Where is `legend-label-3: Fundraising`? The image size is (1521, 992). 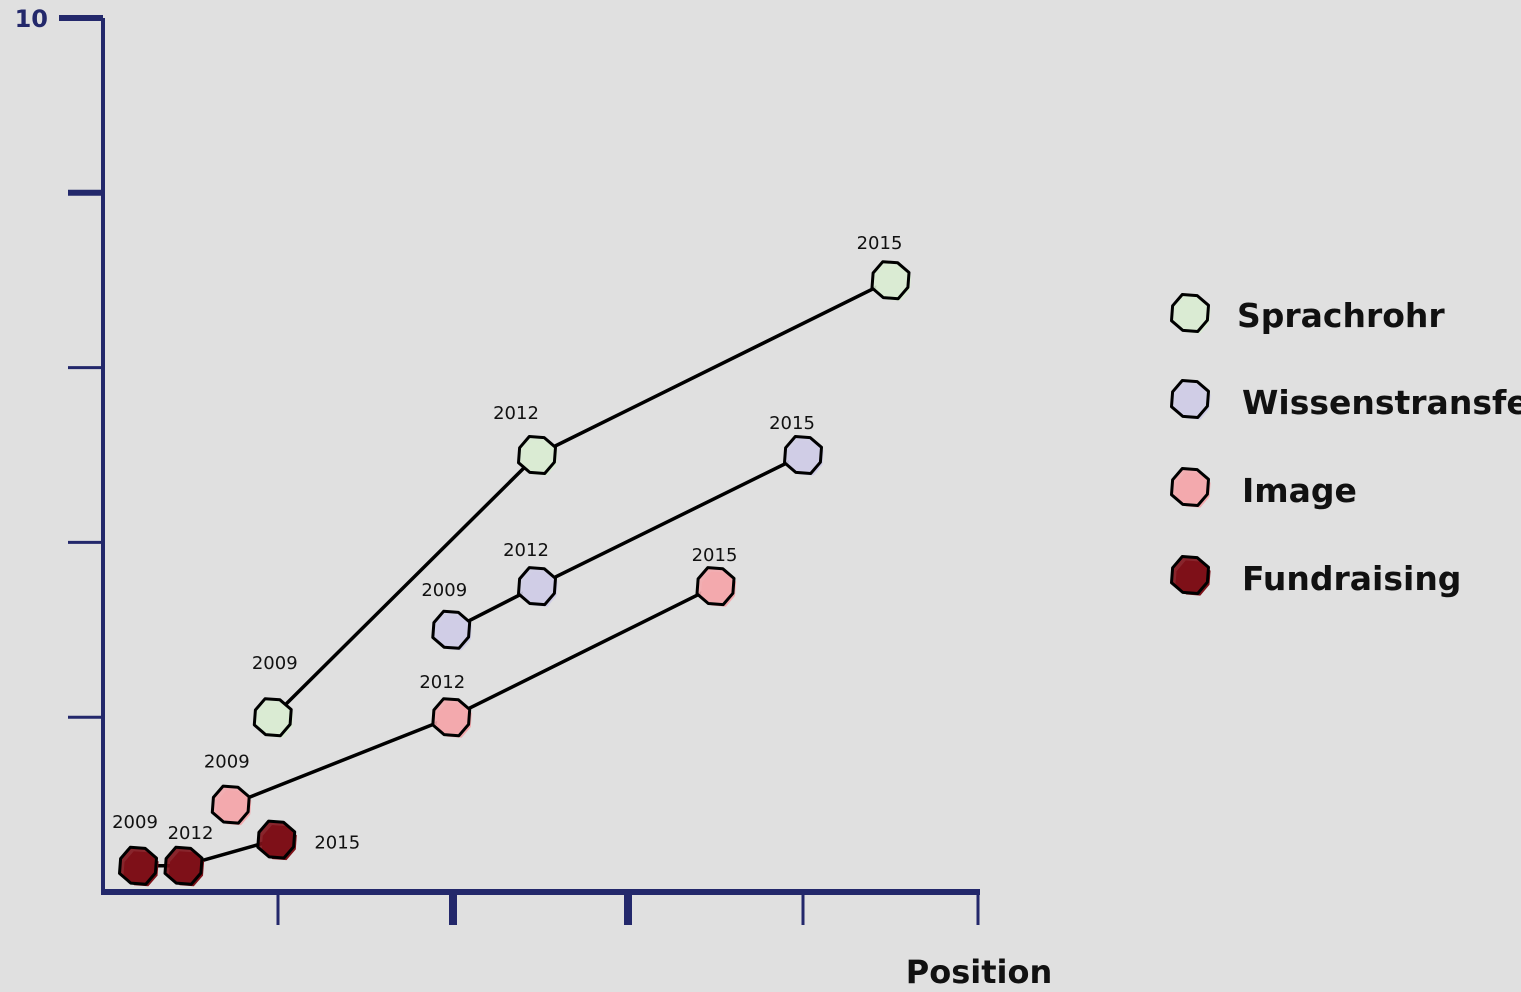 legend-label-3: Fundraising is located at coordinates (1351, 578).